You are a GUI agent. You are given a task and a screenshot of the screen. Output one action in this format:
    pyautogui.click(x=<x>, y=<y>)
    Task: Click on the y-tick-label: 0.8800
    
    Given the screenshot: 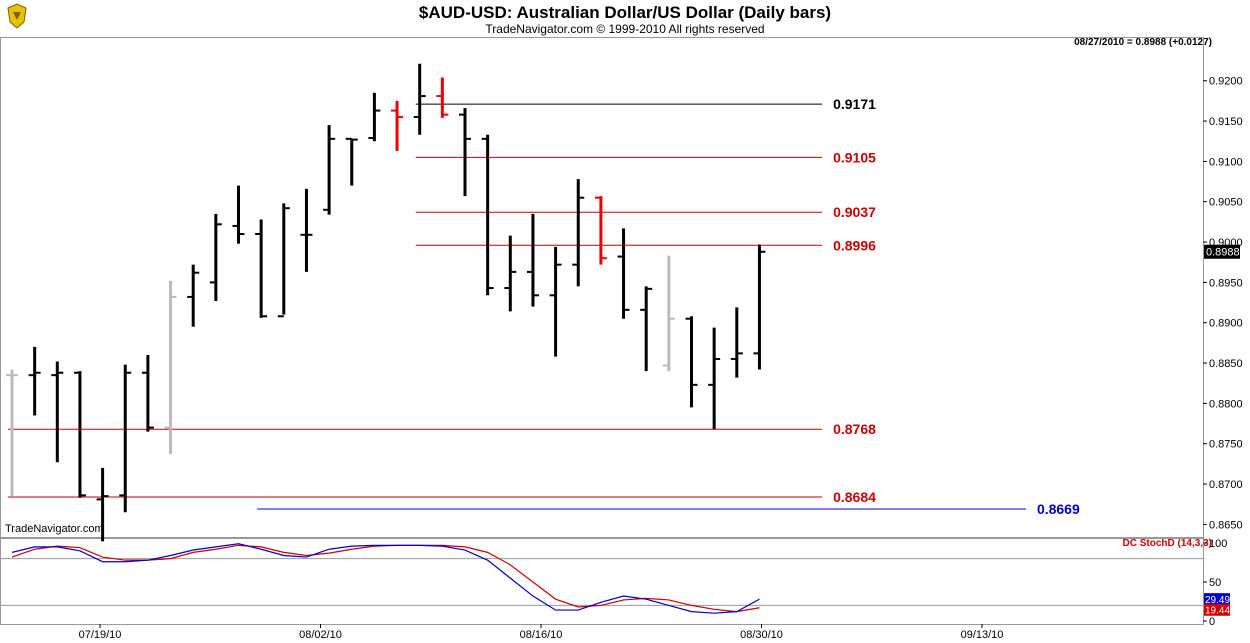 What is the action you would take?
    pyautogui.click(x=1226, y=404)
    